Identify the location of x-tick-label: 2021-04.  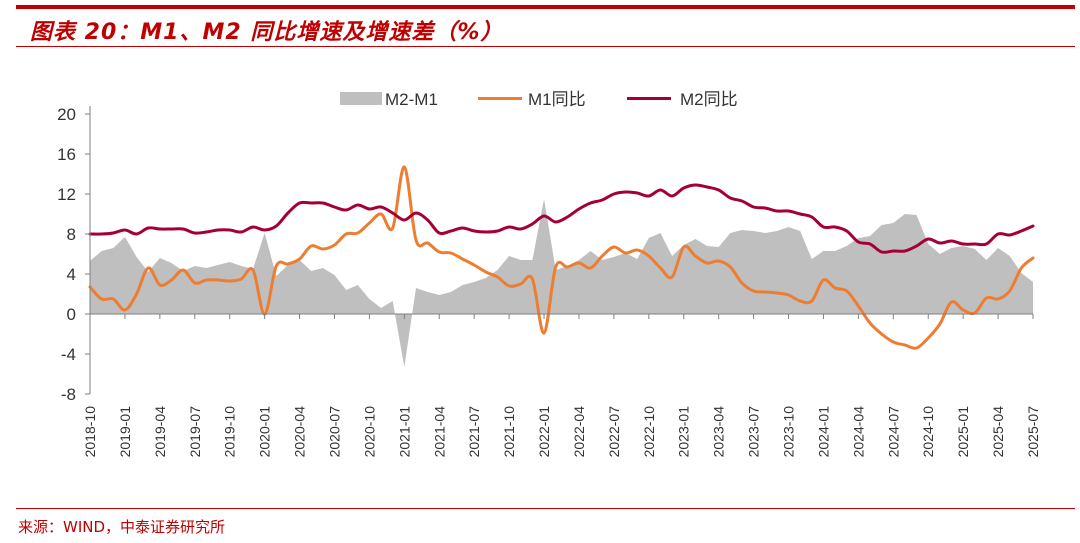
(439, 432).